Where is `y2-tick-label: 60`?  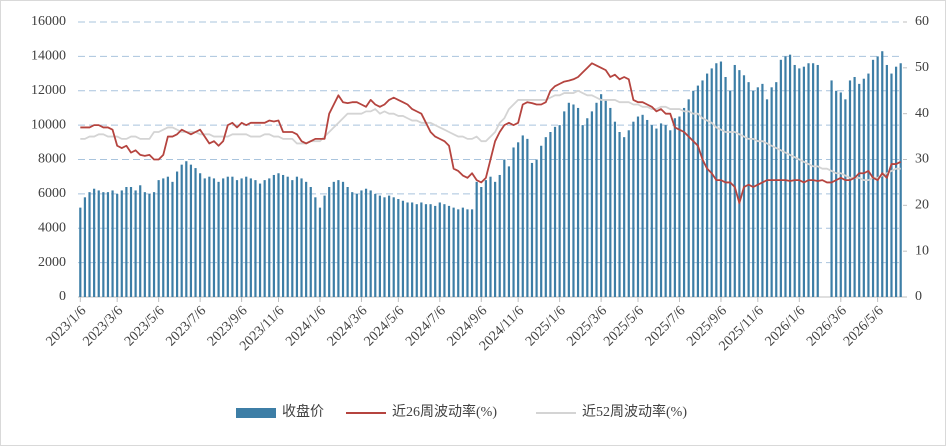
y2-tick-label: 60 is located at coordinates (922, 21).